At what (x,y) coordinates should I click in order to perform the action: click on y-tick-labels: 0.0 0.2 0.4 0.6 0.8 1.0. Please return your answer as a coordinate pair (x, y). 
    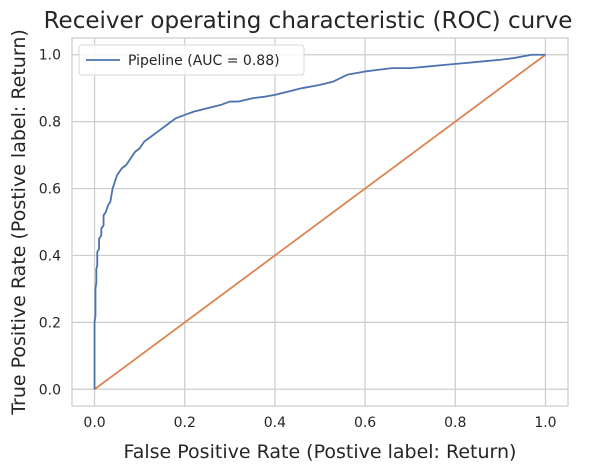
    Looking at the image, I should click on (50, 223).